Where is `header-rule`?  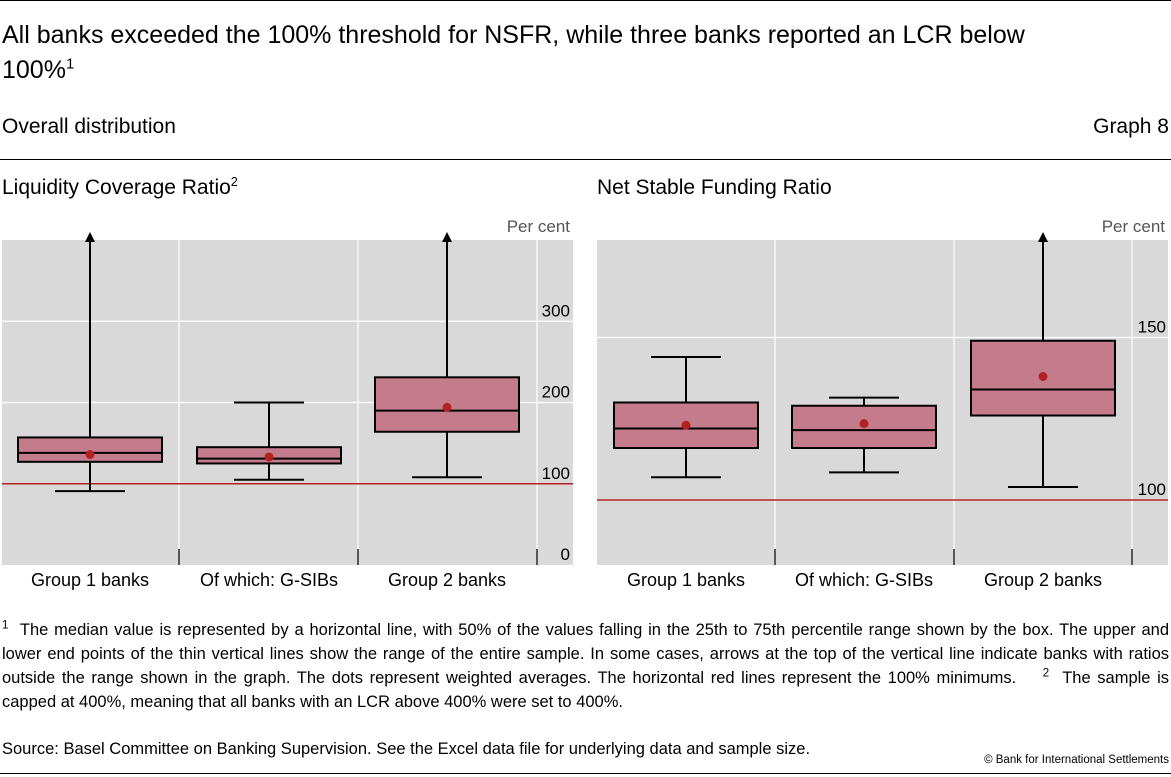
header-rule is located at coordinates (585, 159).